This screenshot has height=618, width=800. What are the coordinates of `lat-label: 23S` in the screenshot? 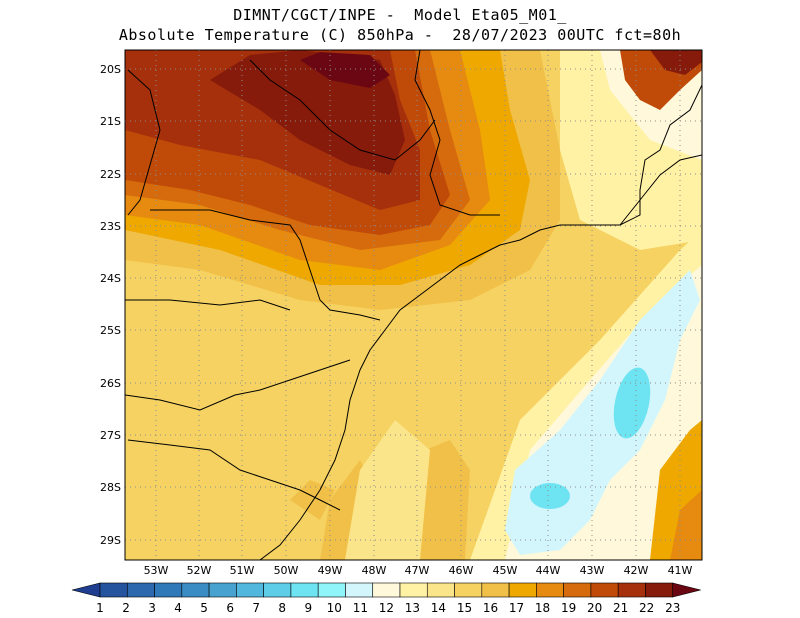 It's located at (110, 226).